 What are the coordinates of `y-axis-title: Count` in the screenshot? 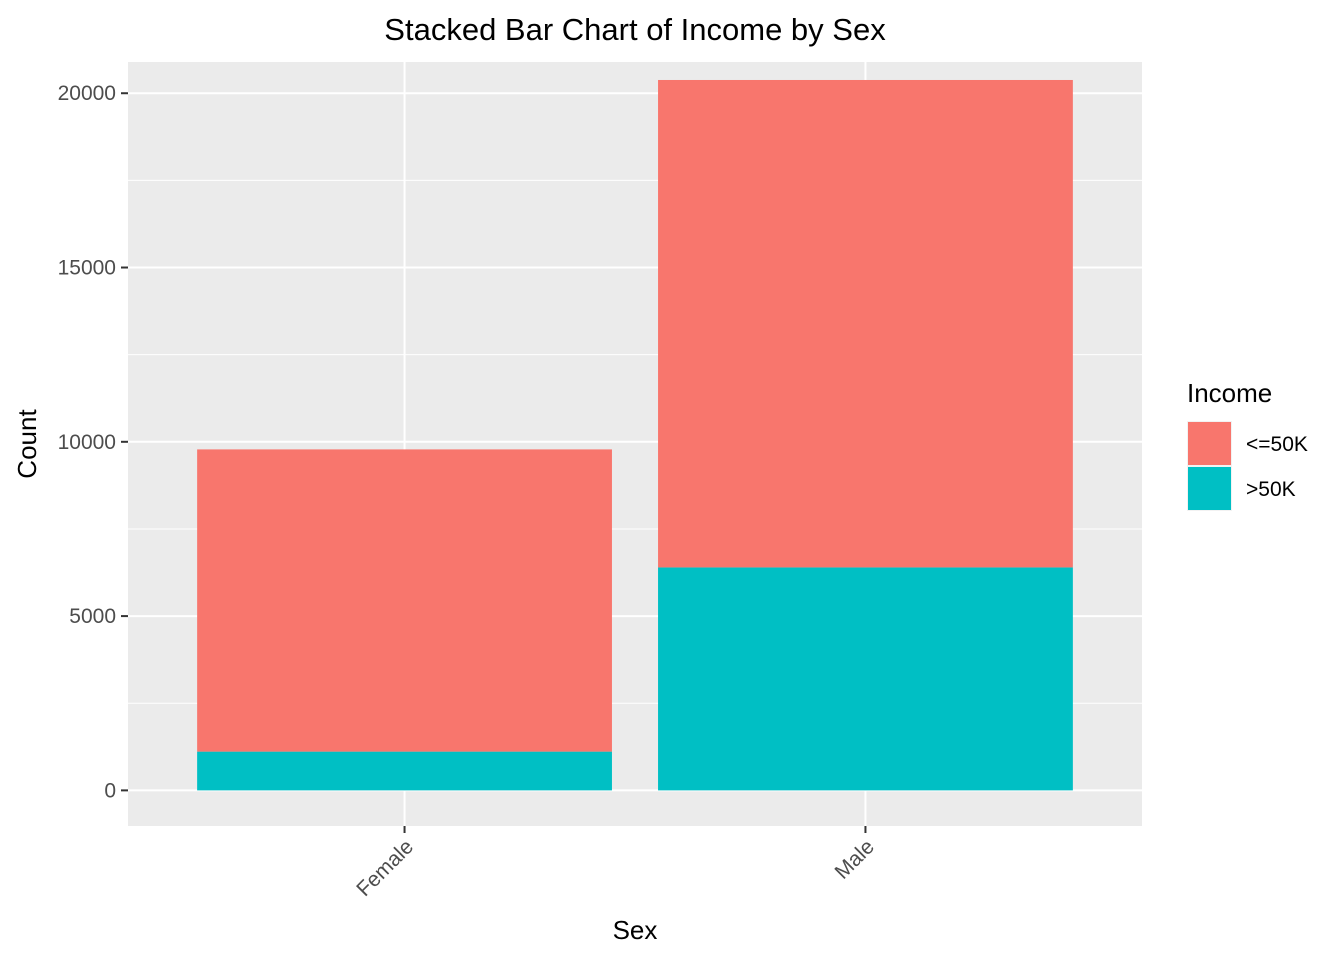 It's located at (27, 444).